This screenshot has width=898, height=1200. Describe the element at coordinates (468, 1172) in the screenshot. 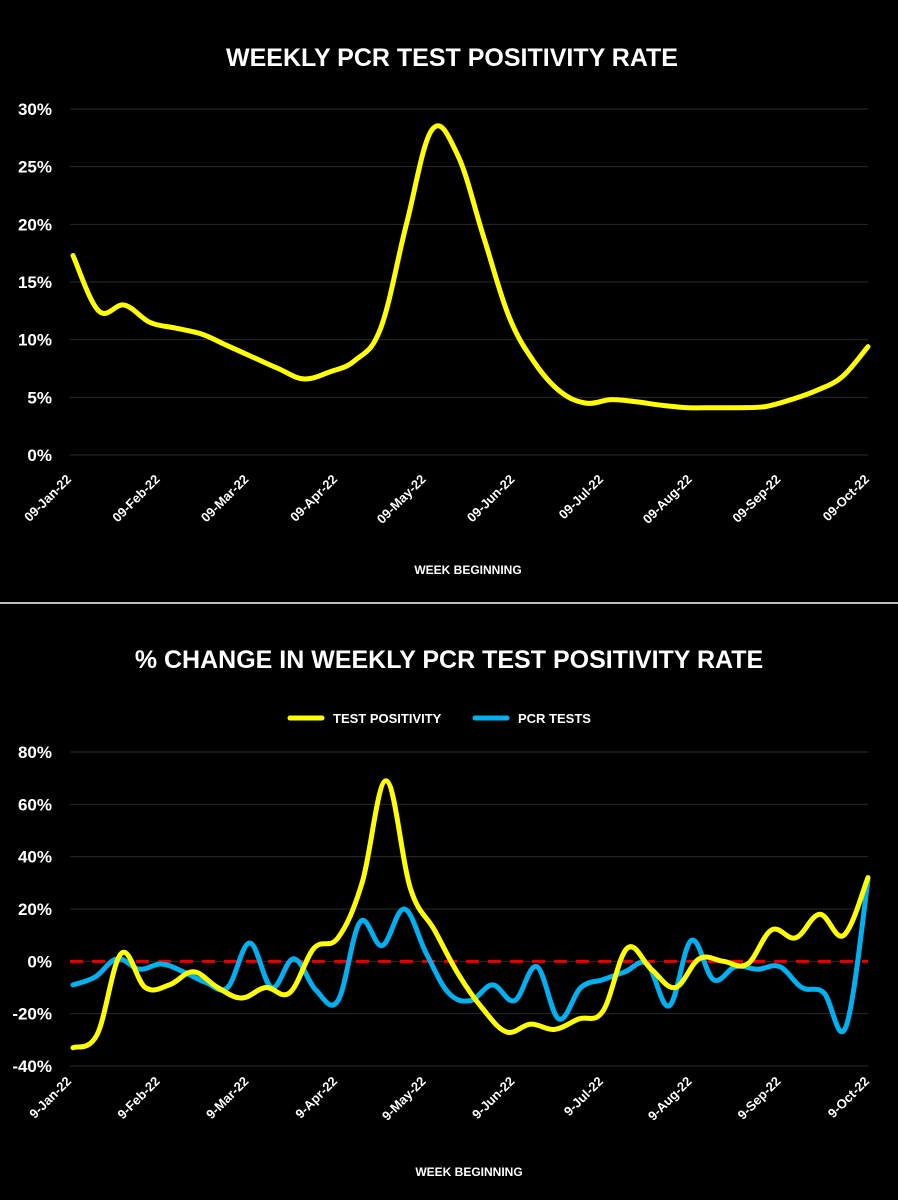

I see `chart2-x-axis-label: WEEK BEGINNING` at that location.